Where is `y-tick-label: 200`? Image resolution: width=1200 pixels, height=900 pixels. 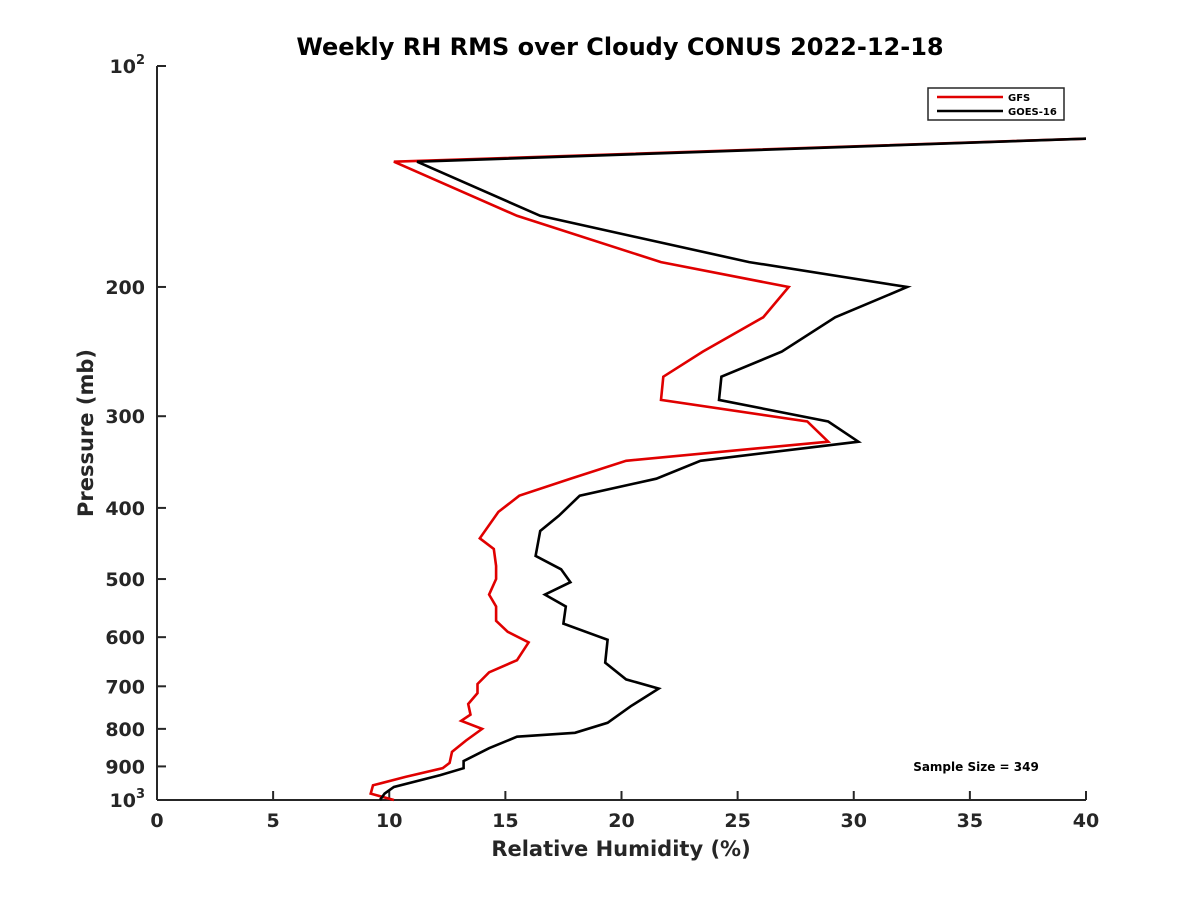
y-tick-label: 200 is located at coordinates (125, 288).